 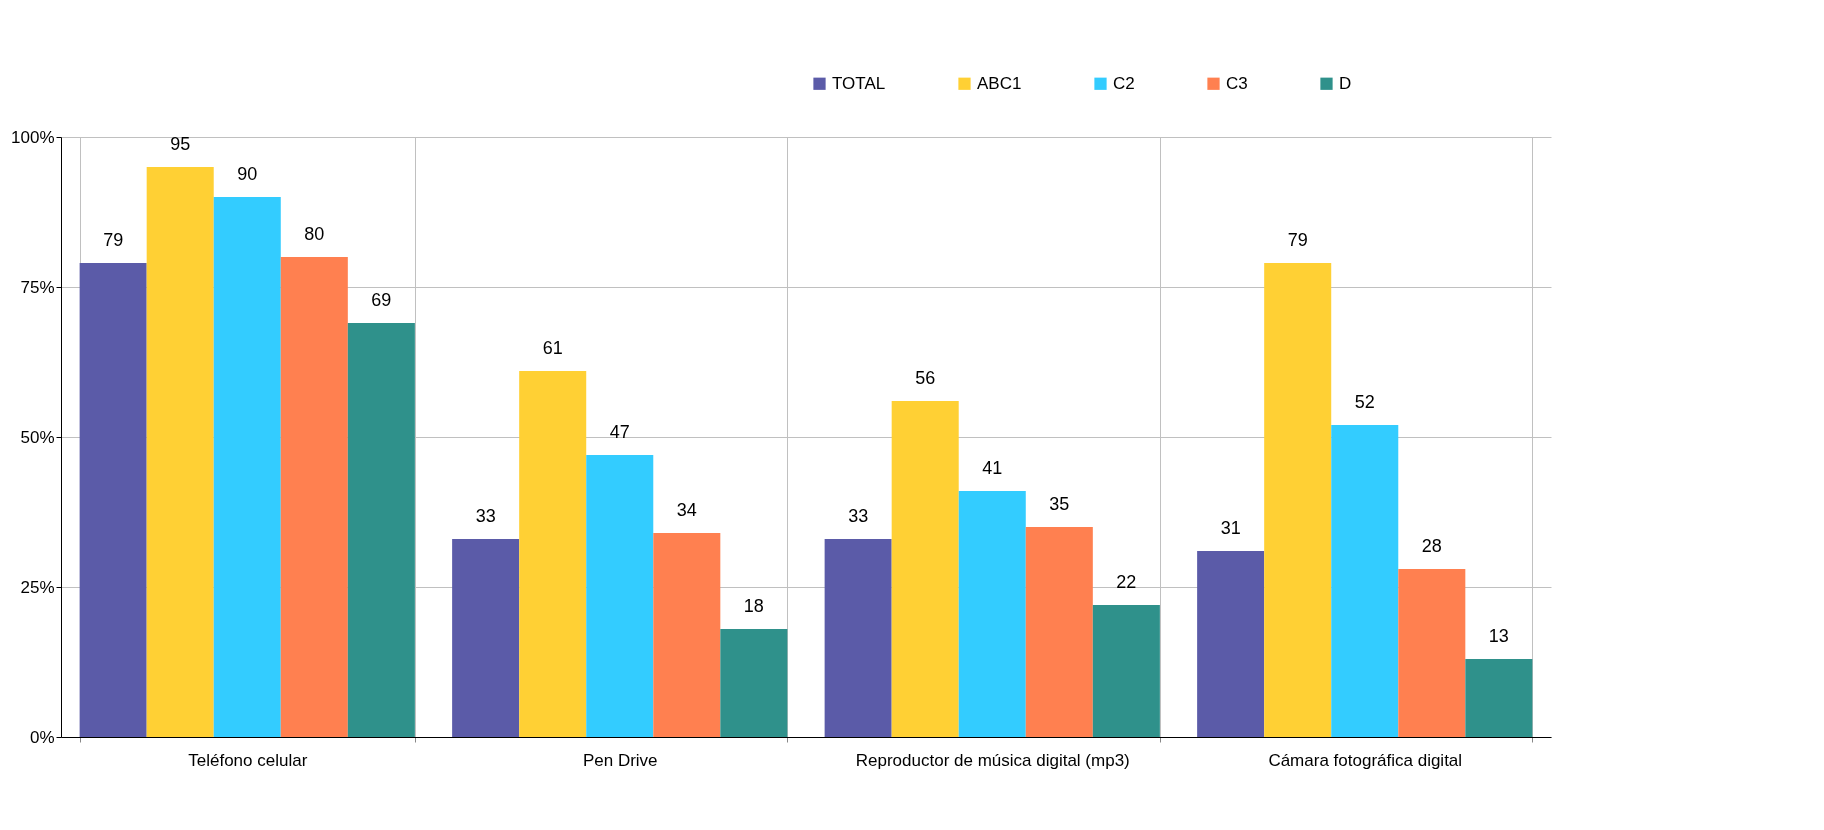 What do you see at coordinates (248, 760) in the screenshot?
I see `x-tick-label: Teléfono celular` at bounding box center [248, 760].